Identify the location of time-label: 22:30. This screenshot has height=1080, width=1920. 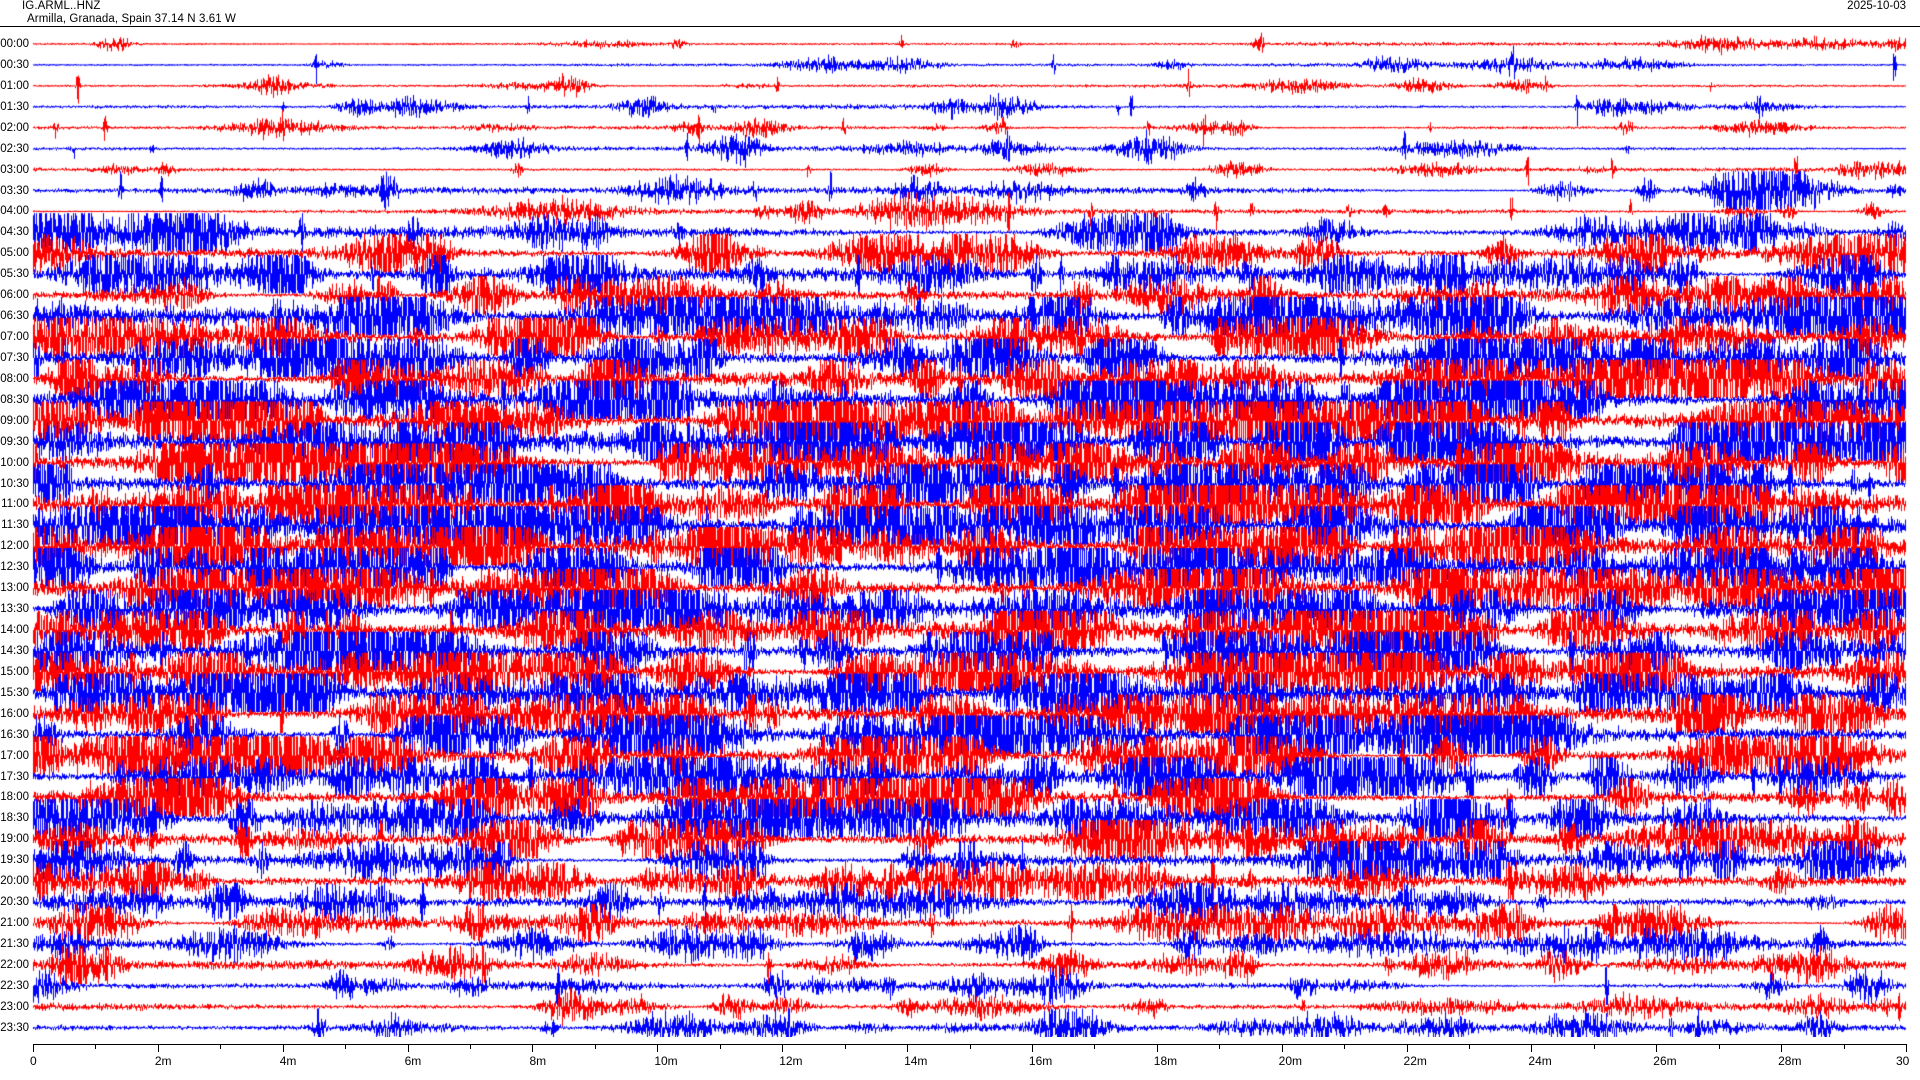
(14, 985).